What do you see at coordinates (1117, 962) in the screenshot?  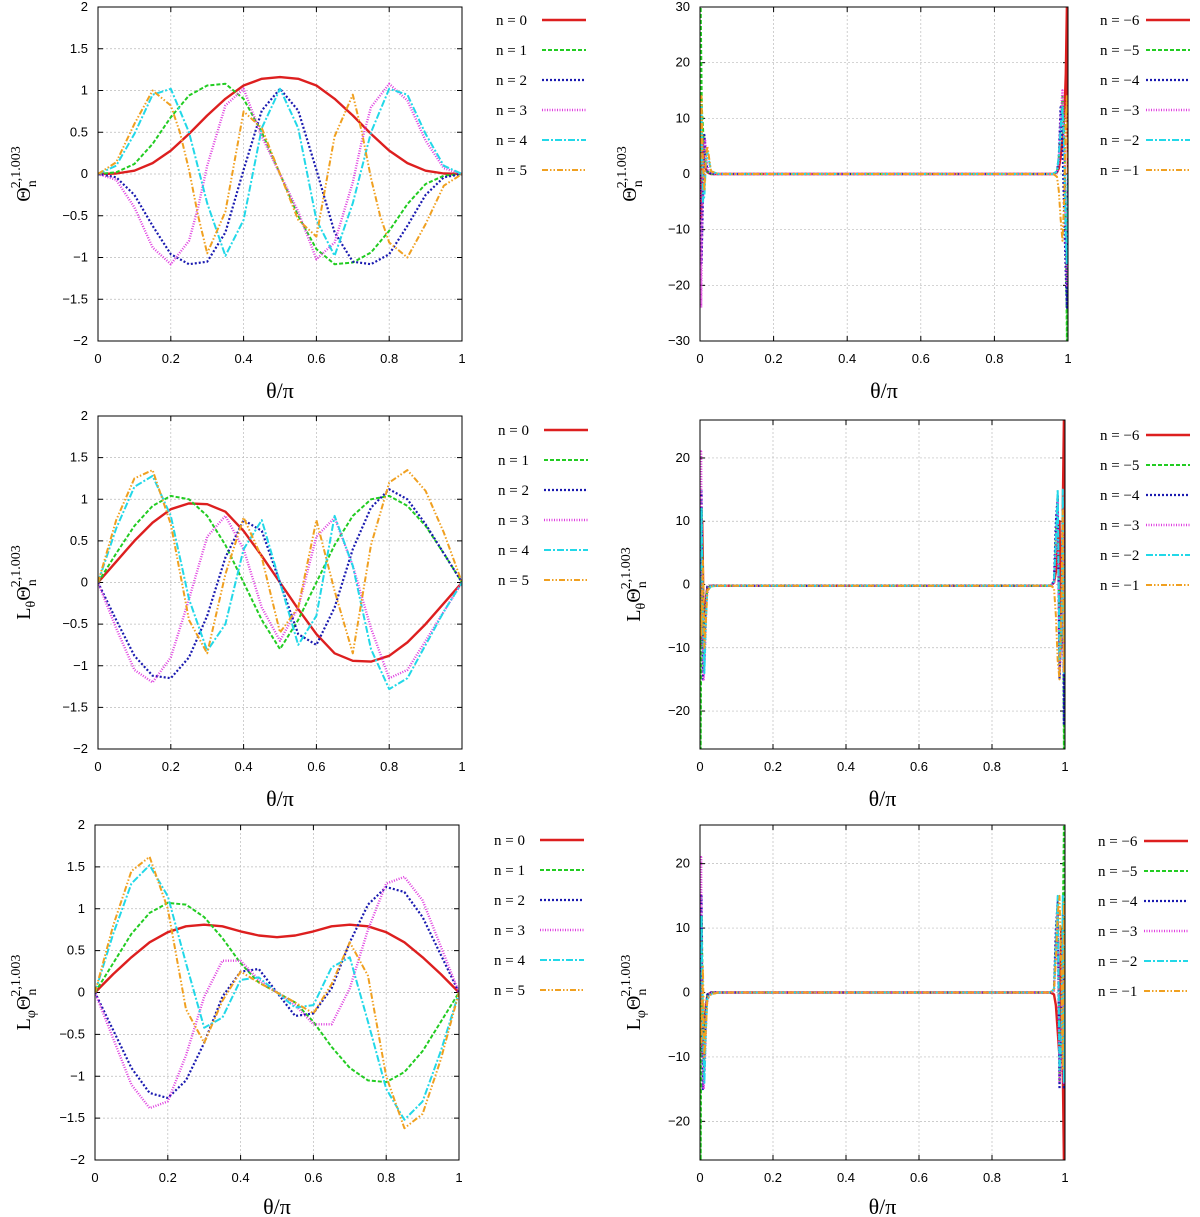 I see `legend-label: n = −2` at bounding box center [1117, 962].